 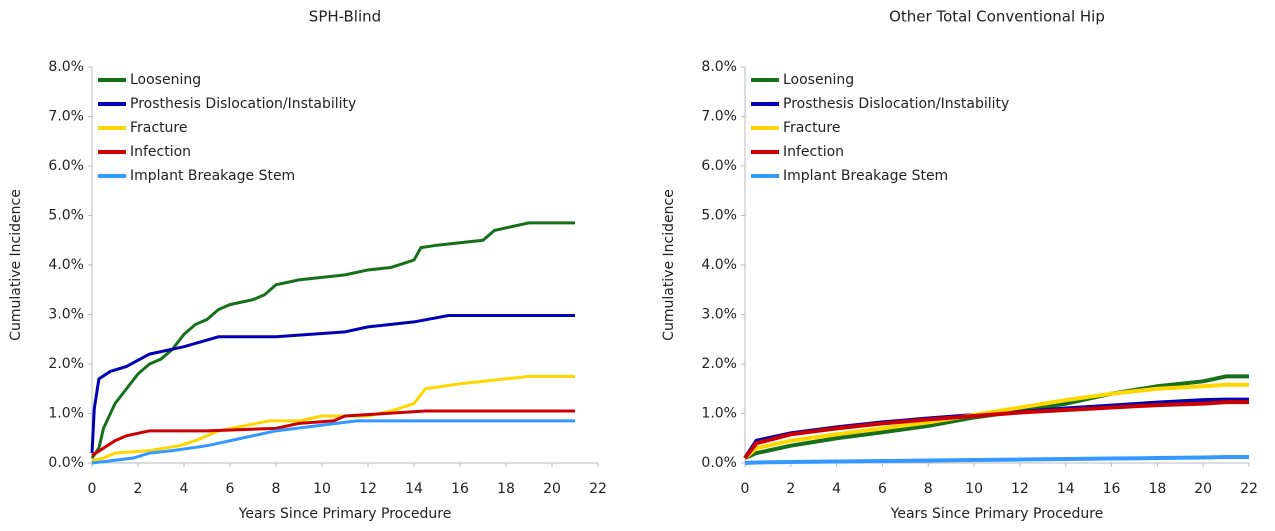 I want to click on chart-title: SPH-Blind, so click(x=345, y=17).